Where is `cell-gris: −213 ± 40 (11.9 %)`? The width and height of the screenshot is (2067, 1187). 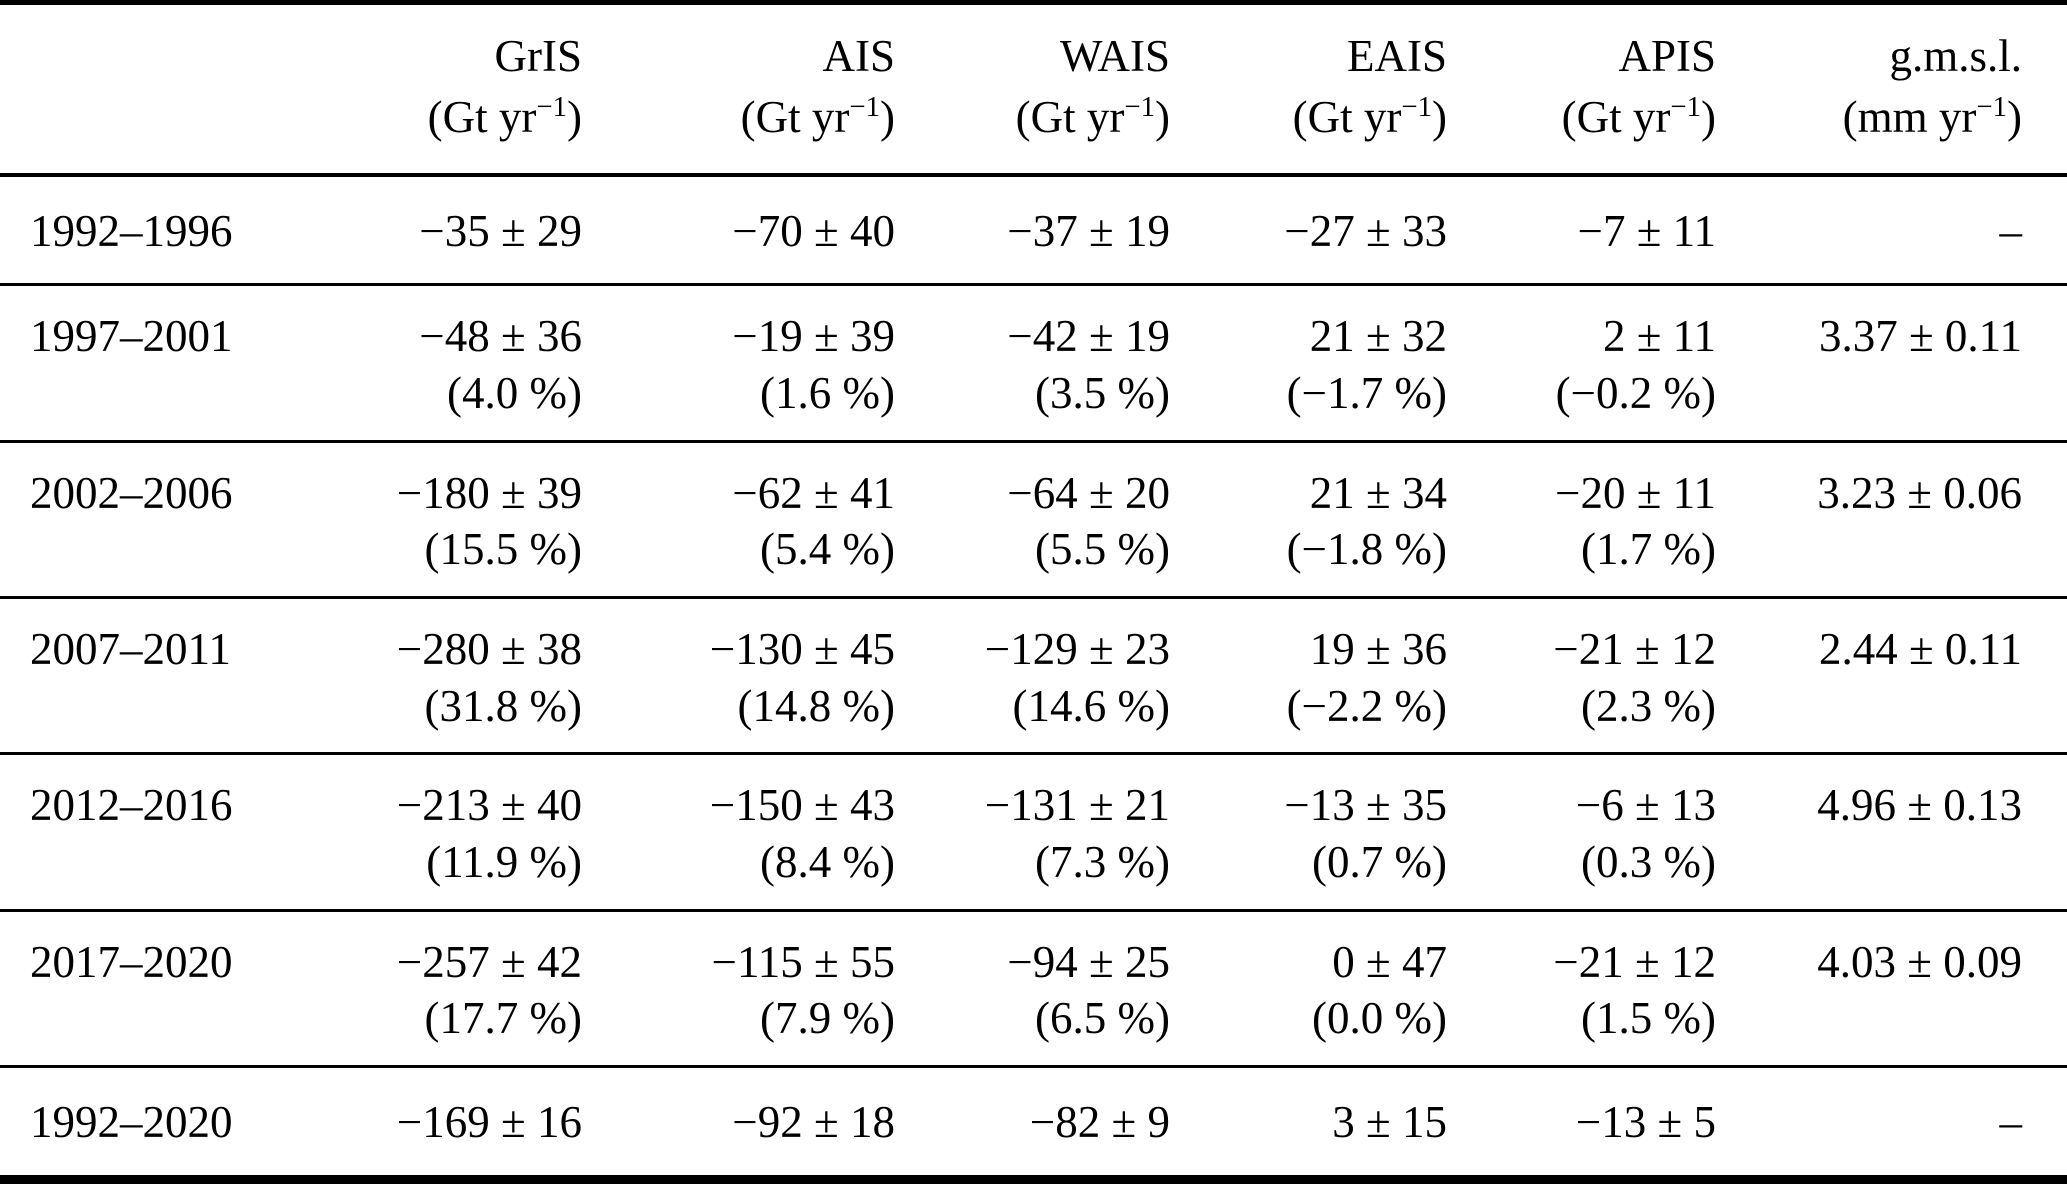 cell-gris: −213 ± 40 (11.9 %) is located at coordinates (456, 832).